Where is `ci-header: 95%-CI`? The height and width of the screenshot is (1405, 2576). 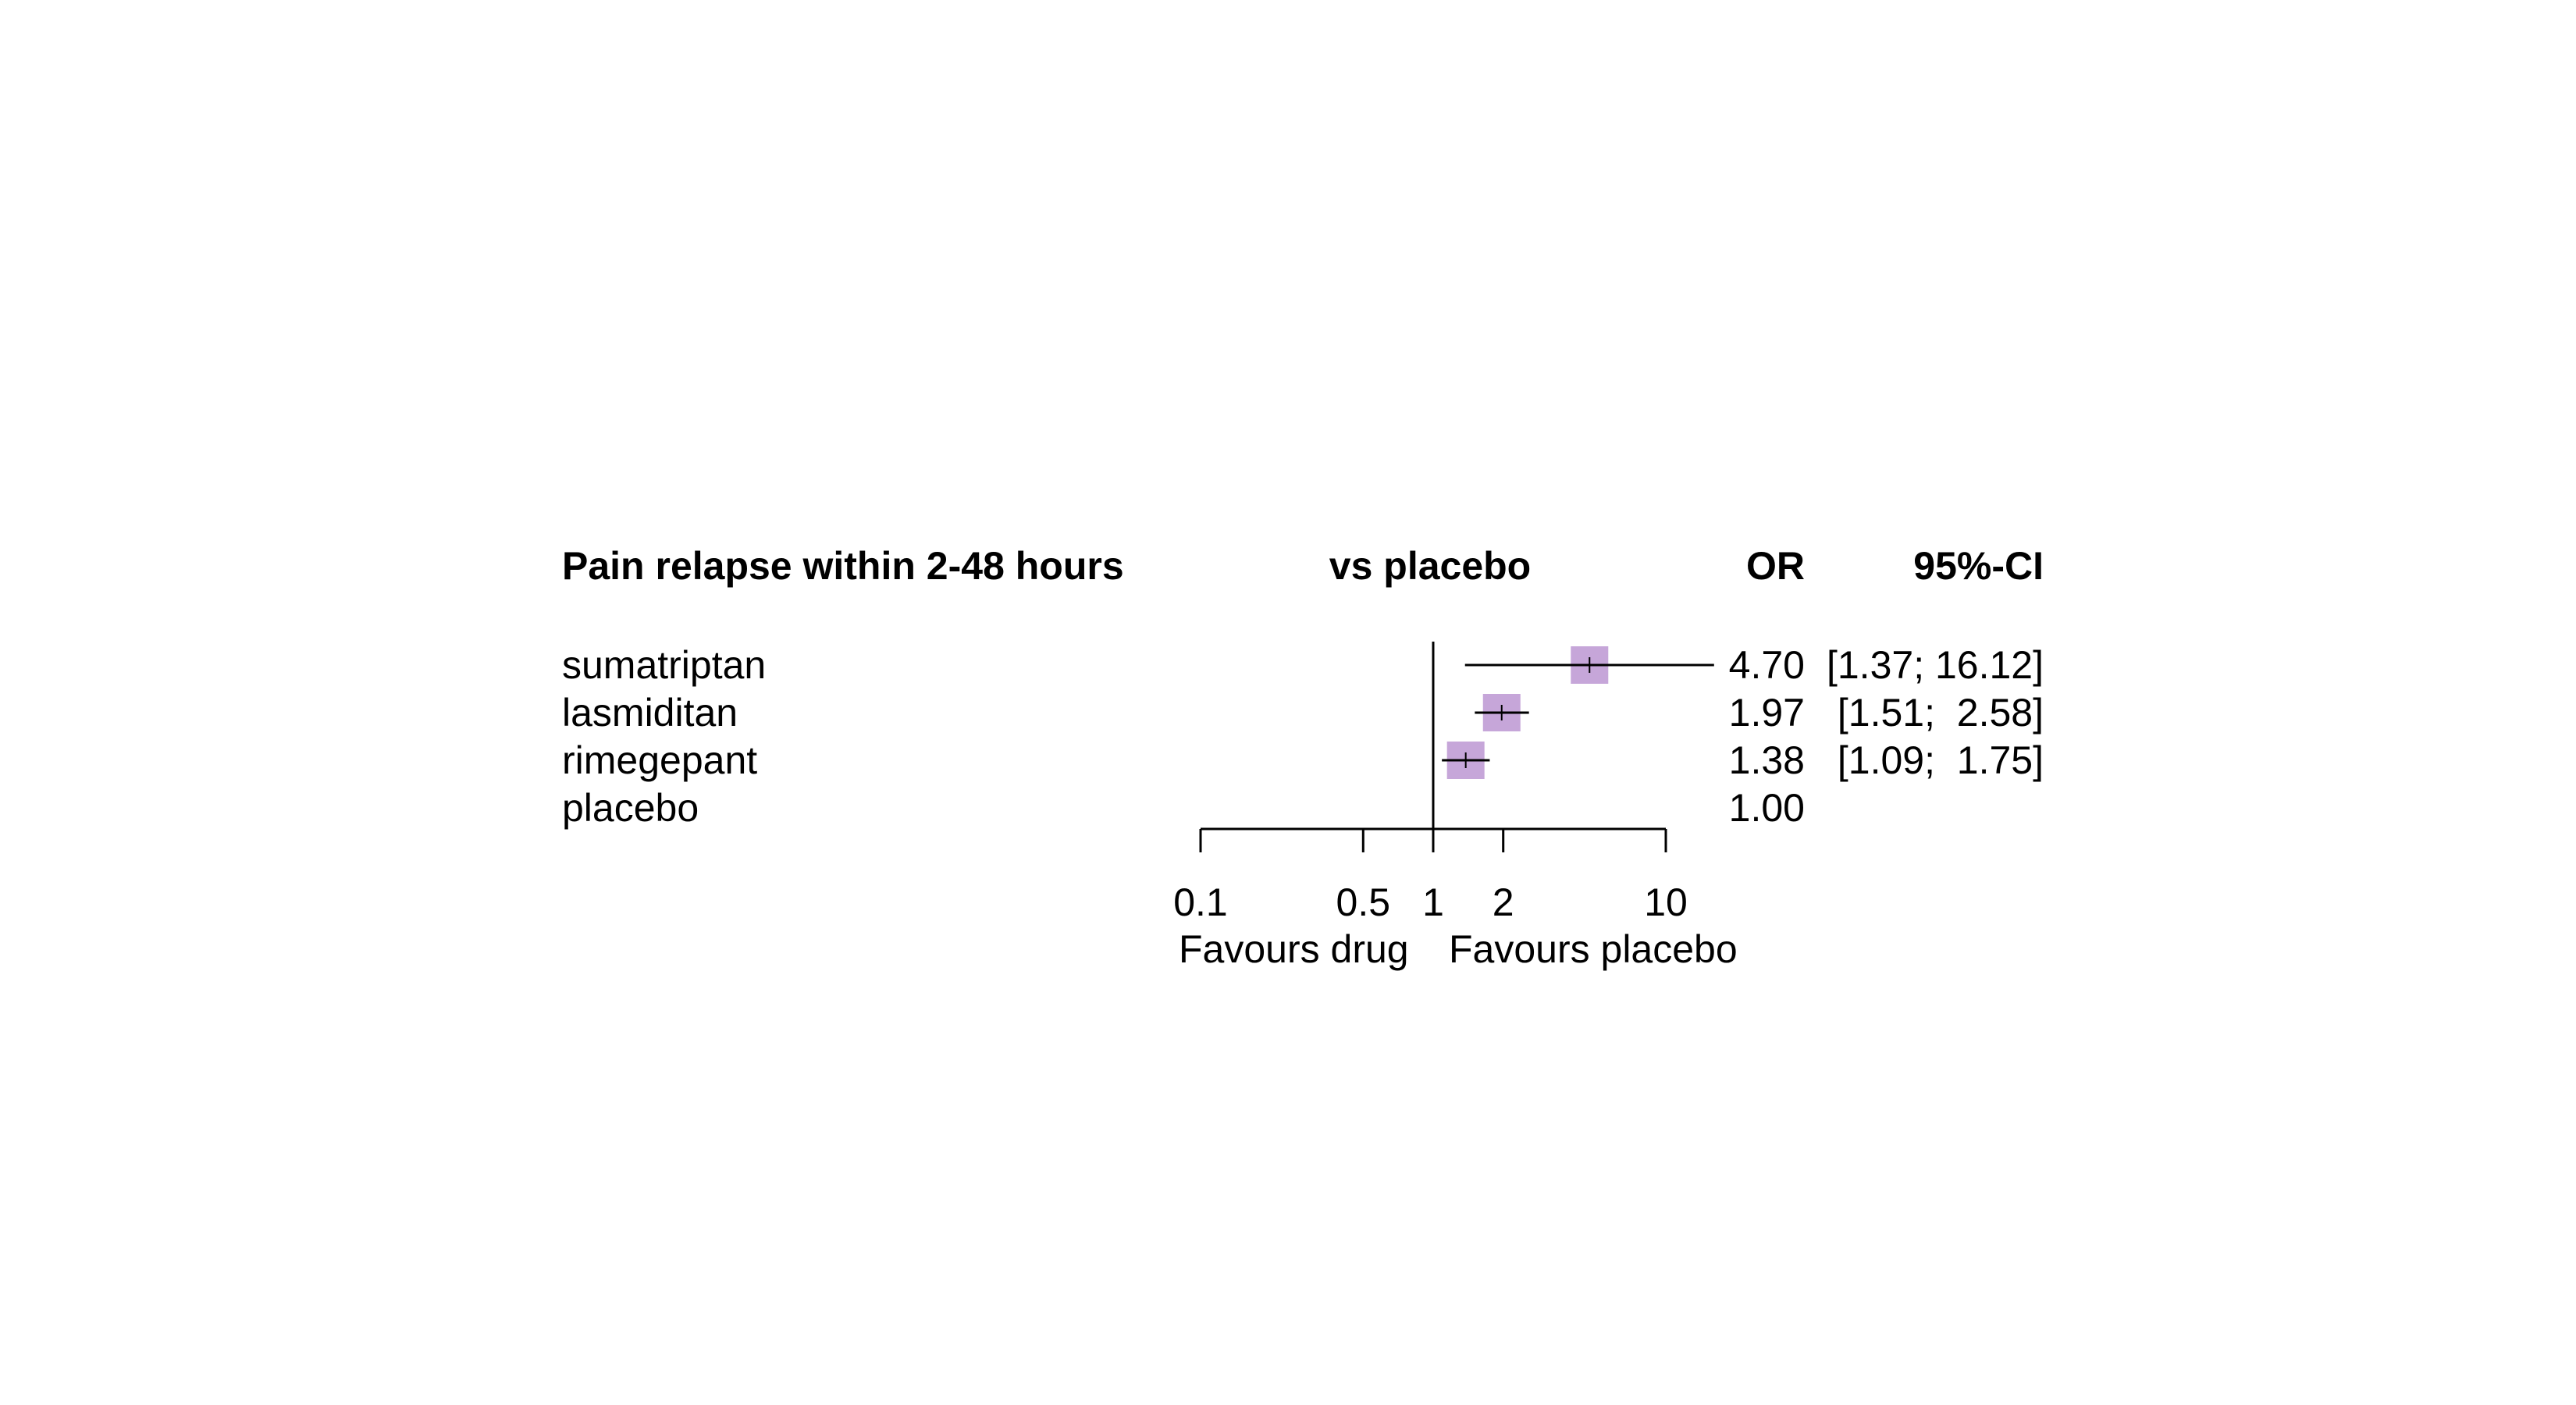 ci-header: 95%-CI is located at coordinates (1978, 566).